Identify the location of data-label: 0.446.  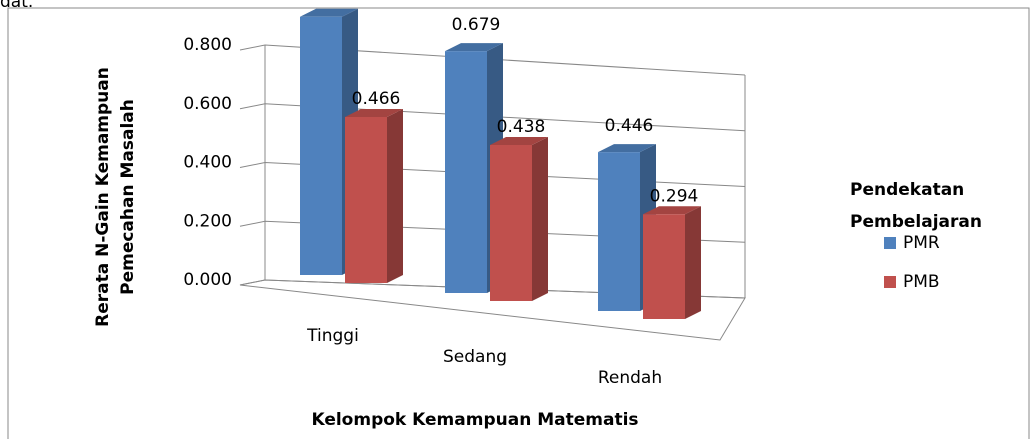
(629, 126).